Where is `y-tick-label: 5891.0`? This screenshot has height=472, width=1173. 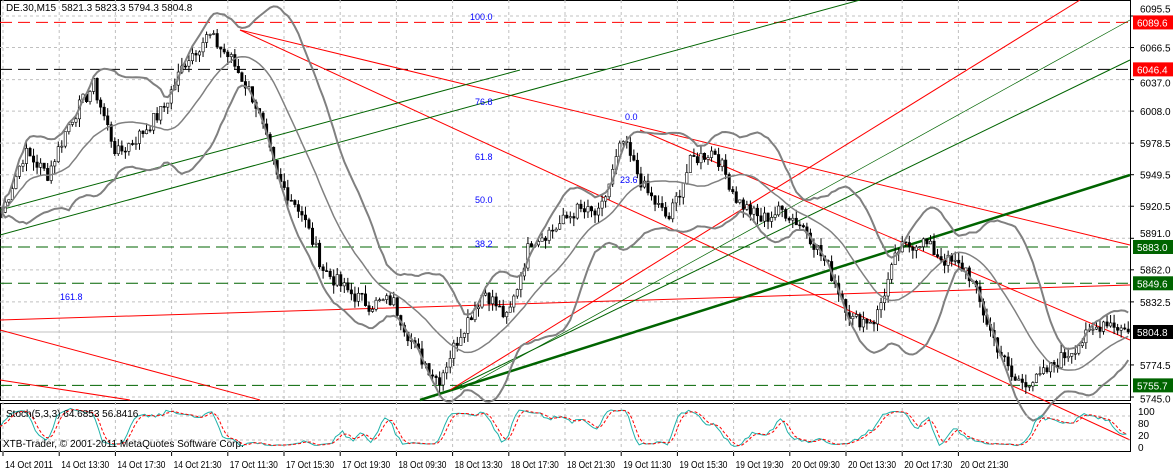 y-tick-label: 5891.0 is located at coordinates (1155, 234).